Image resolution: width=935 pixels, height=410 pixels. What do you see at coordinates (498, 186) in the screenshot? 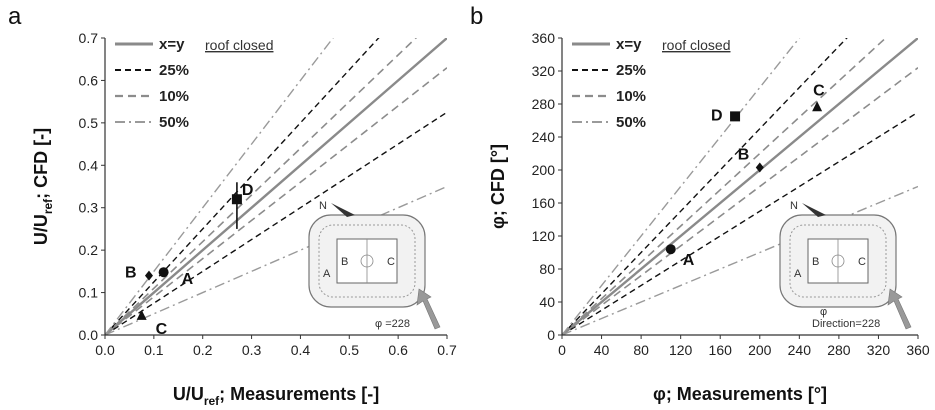
I see `y-axis-label: φ; CFD [°]` at bounding box center [498, 186].